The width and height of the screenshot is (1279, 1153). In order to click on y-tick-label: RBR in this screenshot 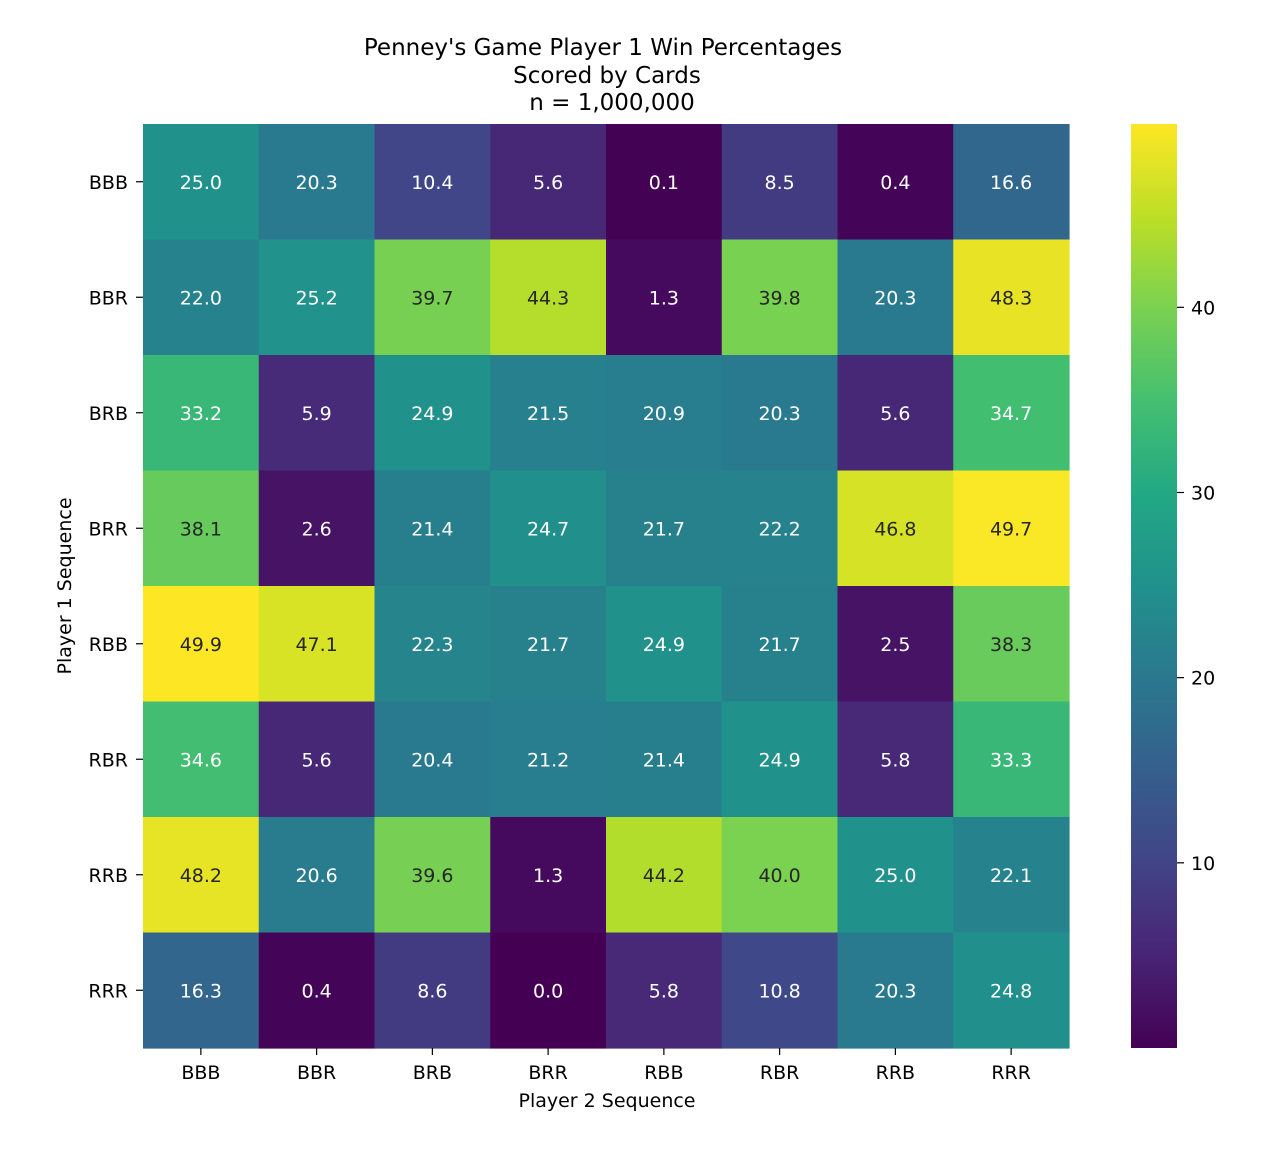, I will do `click(108, 760)`.